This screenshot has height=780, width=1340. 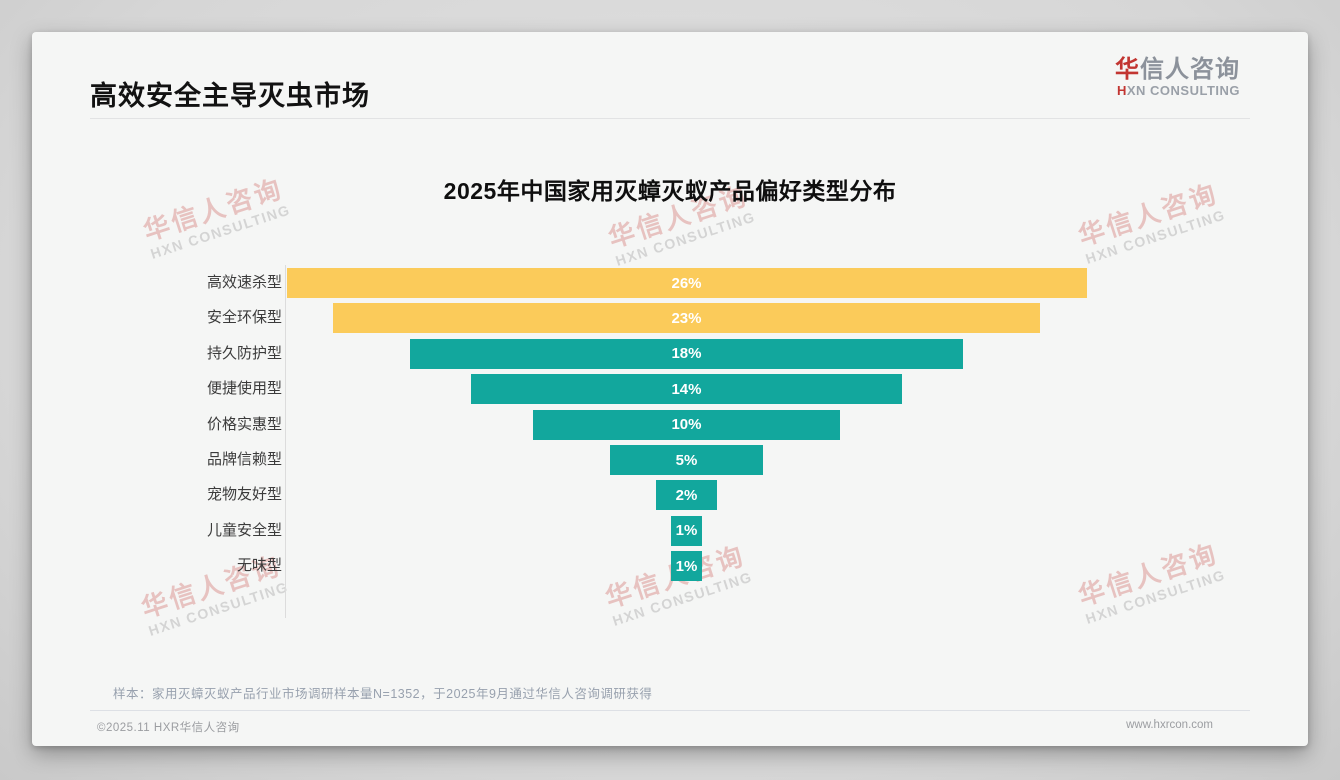 What do you see at coordinates (285, 441) in the screenshot?
I see `chart-axis-line` at bounding box center [285, 441].